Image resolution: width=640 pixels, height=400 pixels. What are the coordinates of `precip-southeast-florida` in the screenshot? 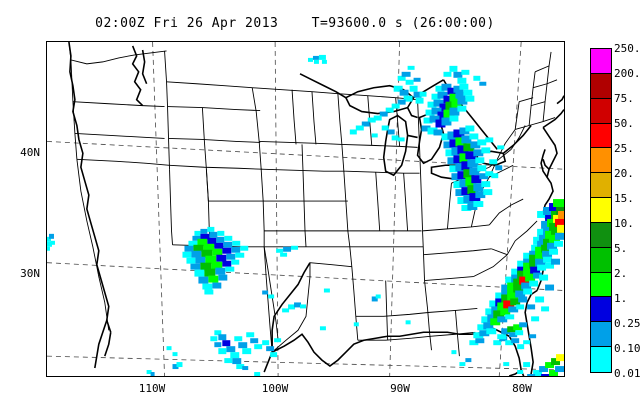 It's located at (494, 348).